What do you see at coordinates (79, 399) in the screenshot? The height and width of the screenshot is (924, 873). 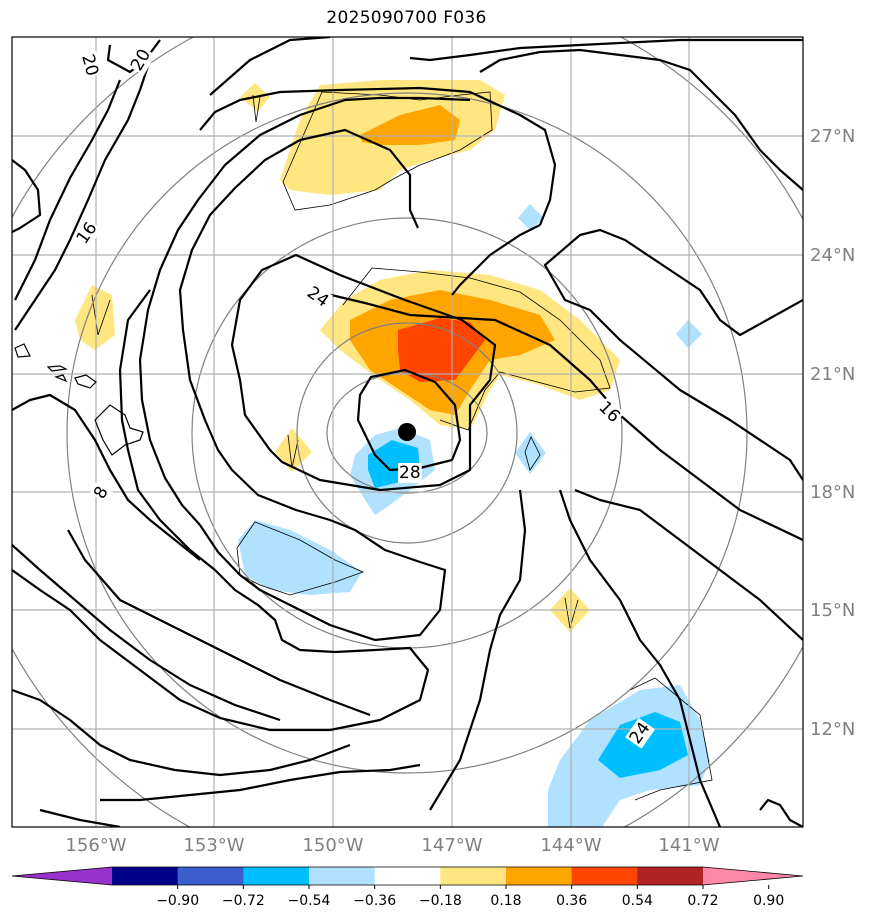 I see `coastline-islands` at bounding box center [79, 399].